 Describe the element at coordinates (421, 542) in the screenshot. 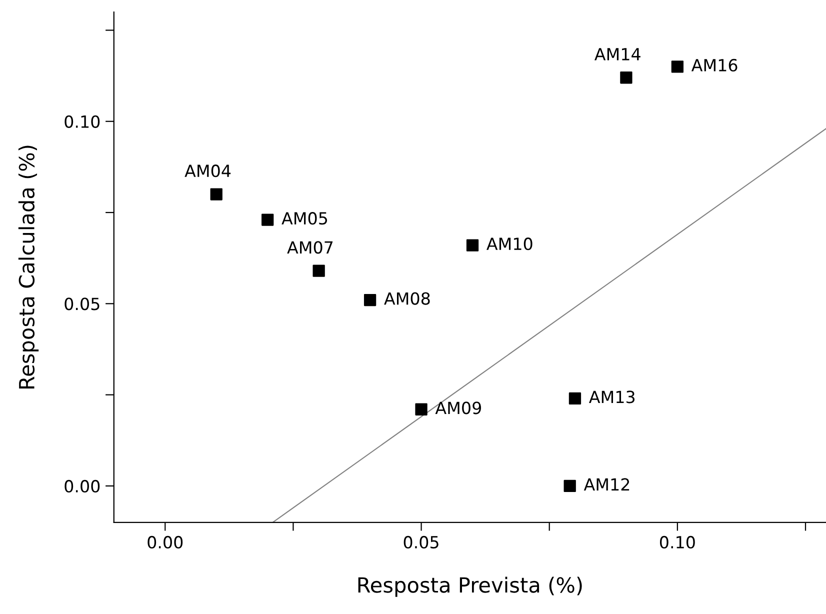

I see `x-tick-label: 0.05` at that location.